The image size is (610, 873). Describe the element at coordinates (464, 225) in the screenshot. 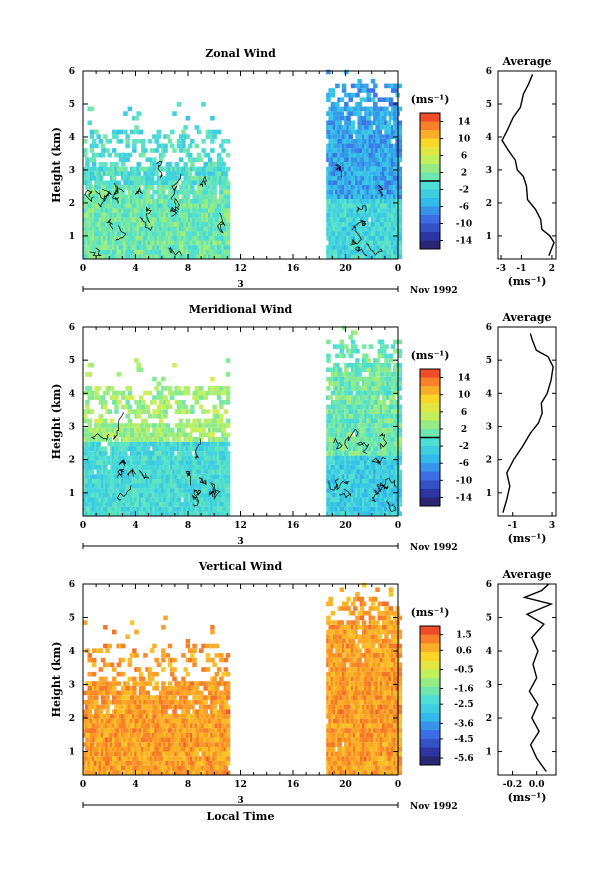

I see `colorbar-tick-label: -10` at that location.